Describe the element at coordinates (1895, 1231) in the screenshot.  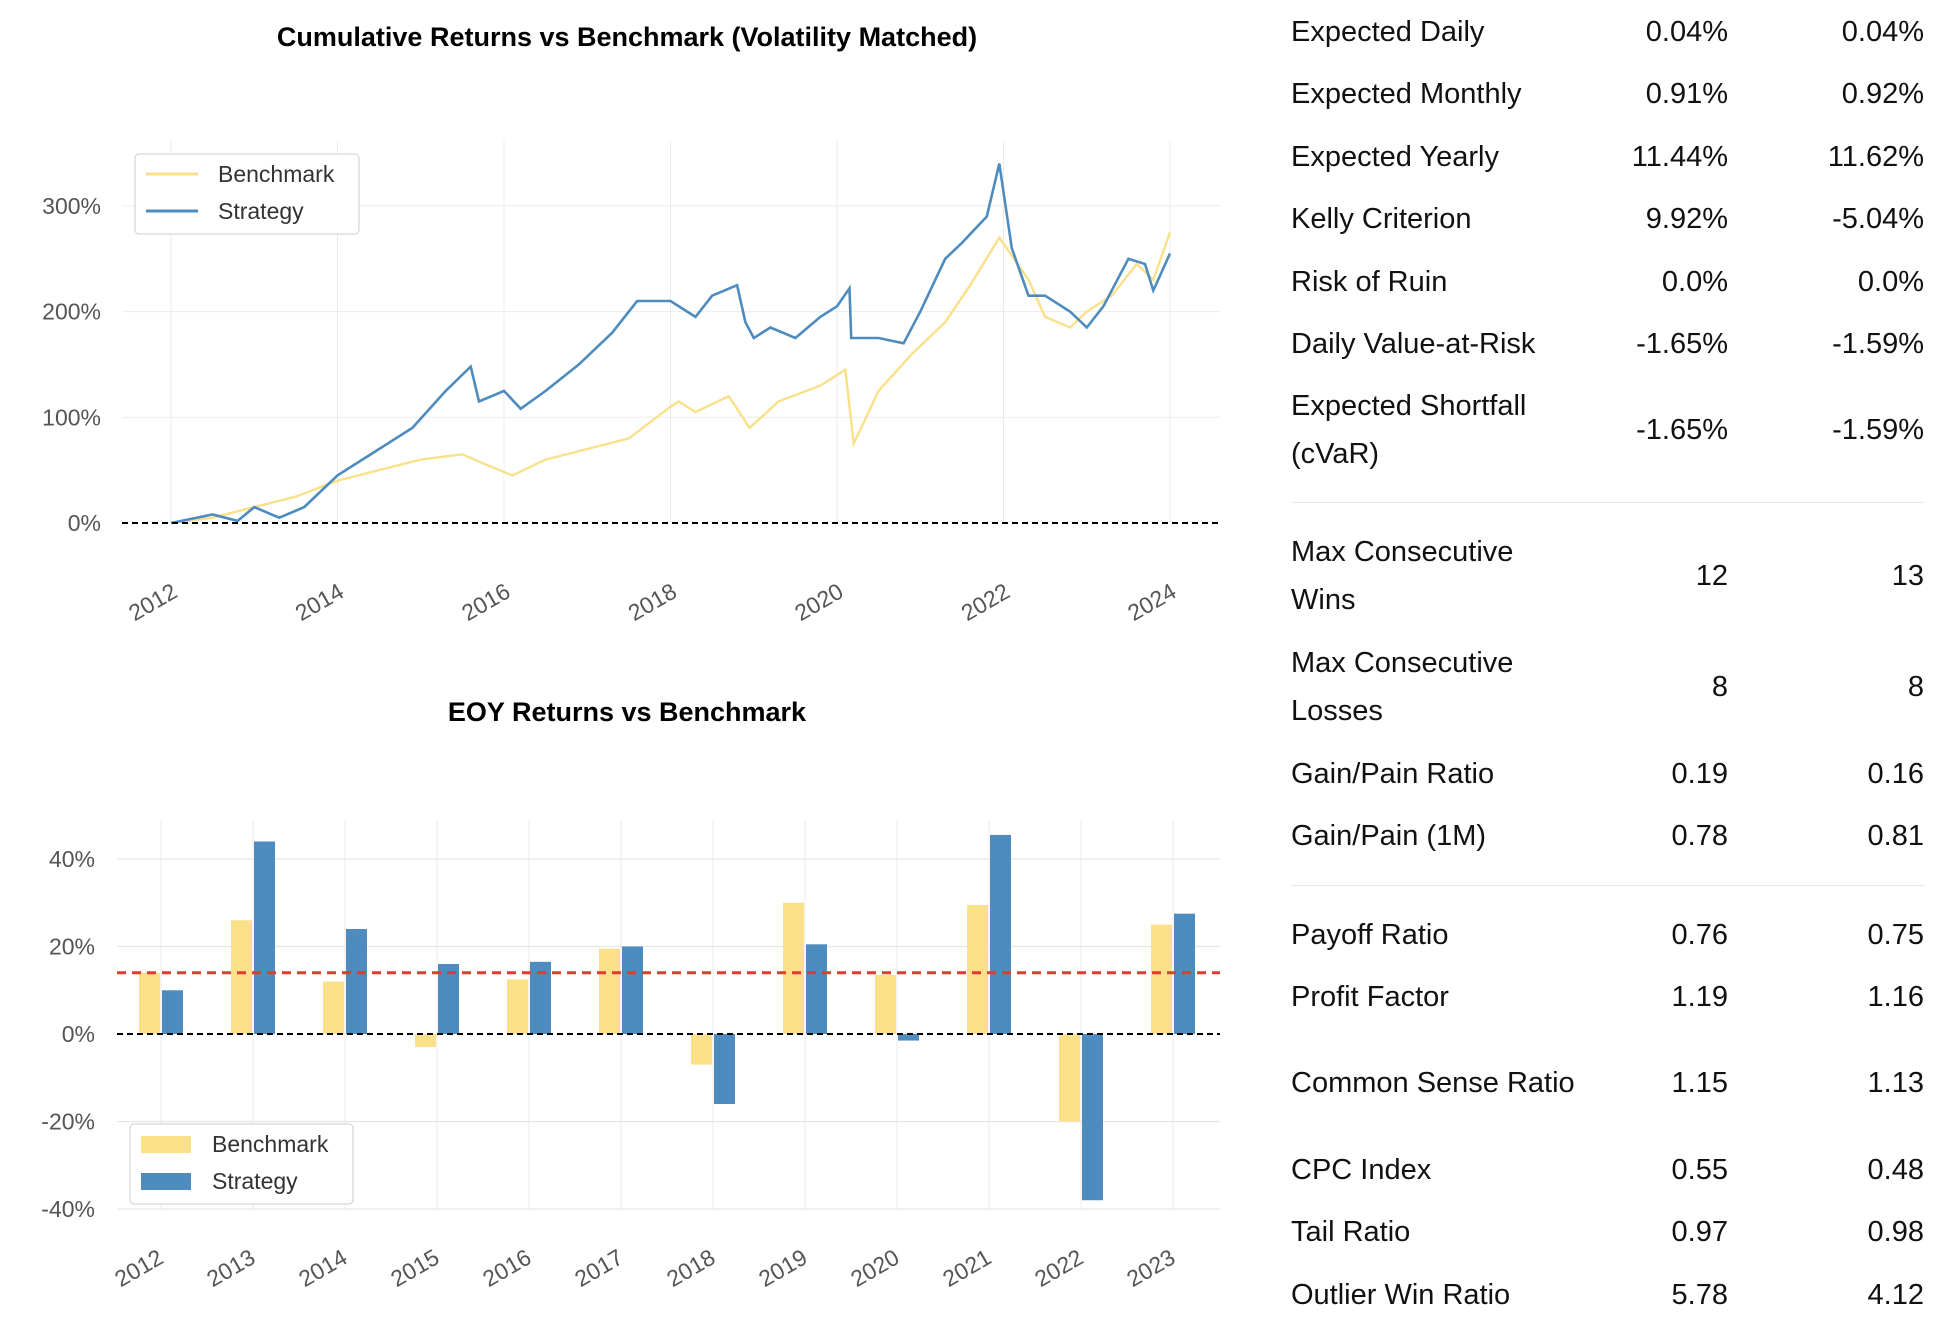
I see `metric-value-strategy: 0.98` at that location.